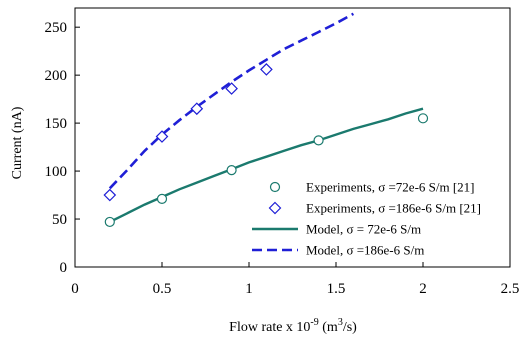 This screenshot has width=520, height=340. What do you see at coordinates (390, 187) in the screenshot?
I see `legend-entry-label: Experiments, σ =72e-6 S/m [21]` at bounding box center [390, 187].